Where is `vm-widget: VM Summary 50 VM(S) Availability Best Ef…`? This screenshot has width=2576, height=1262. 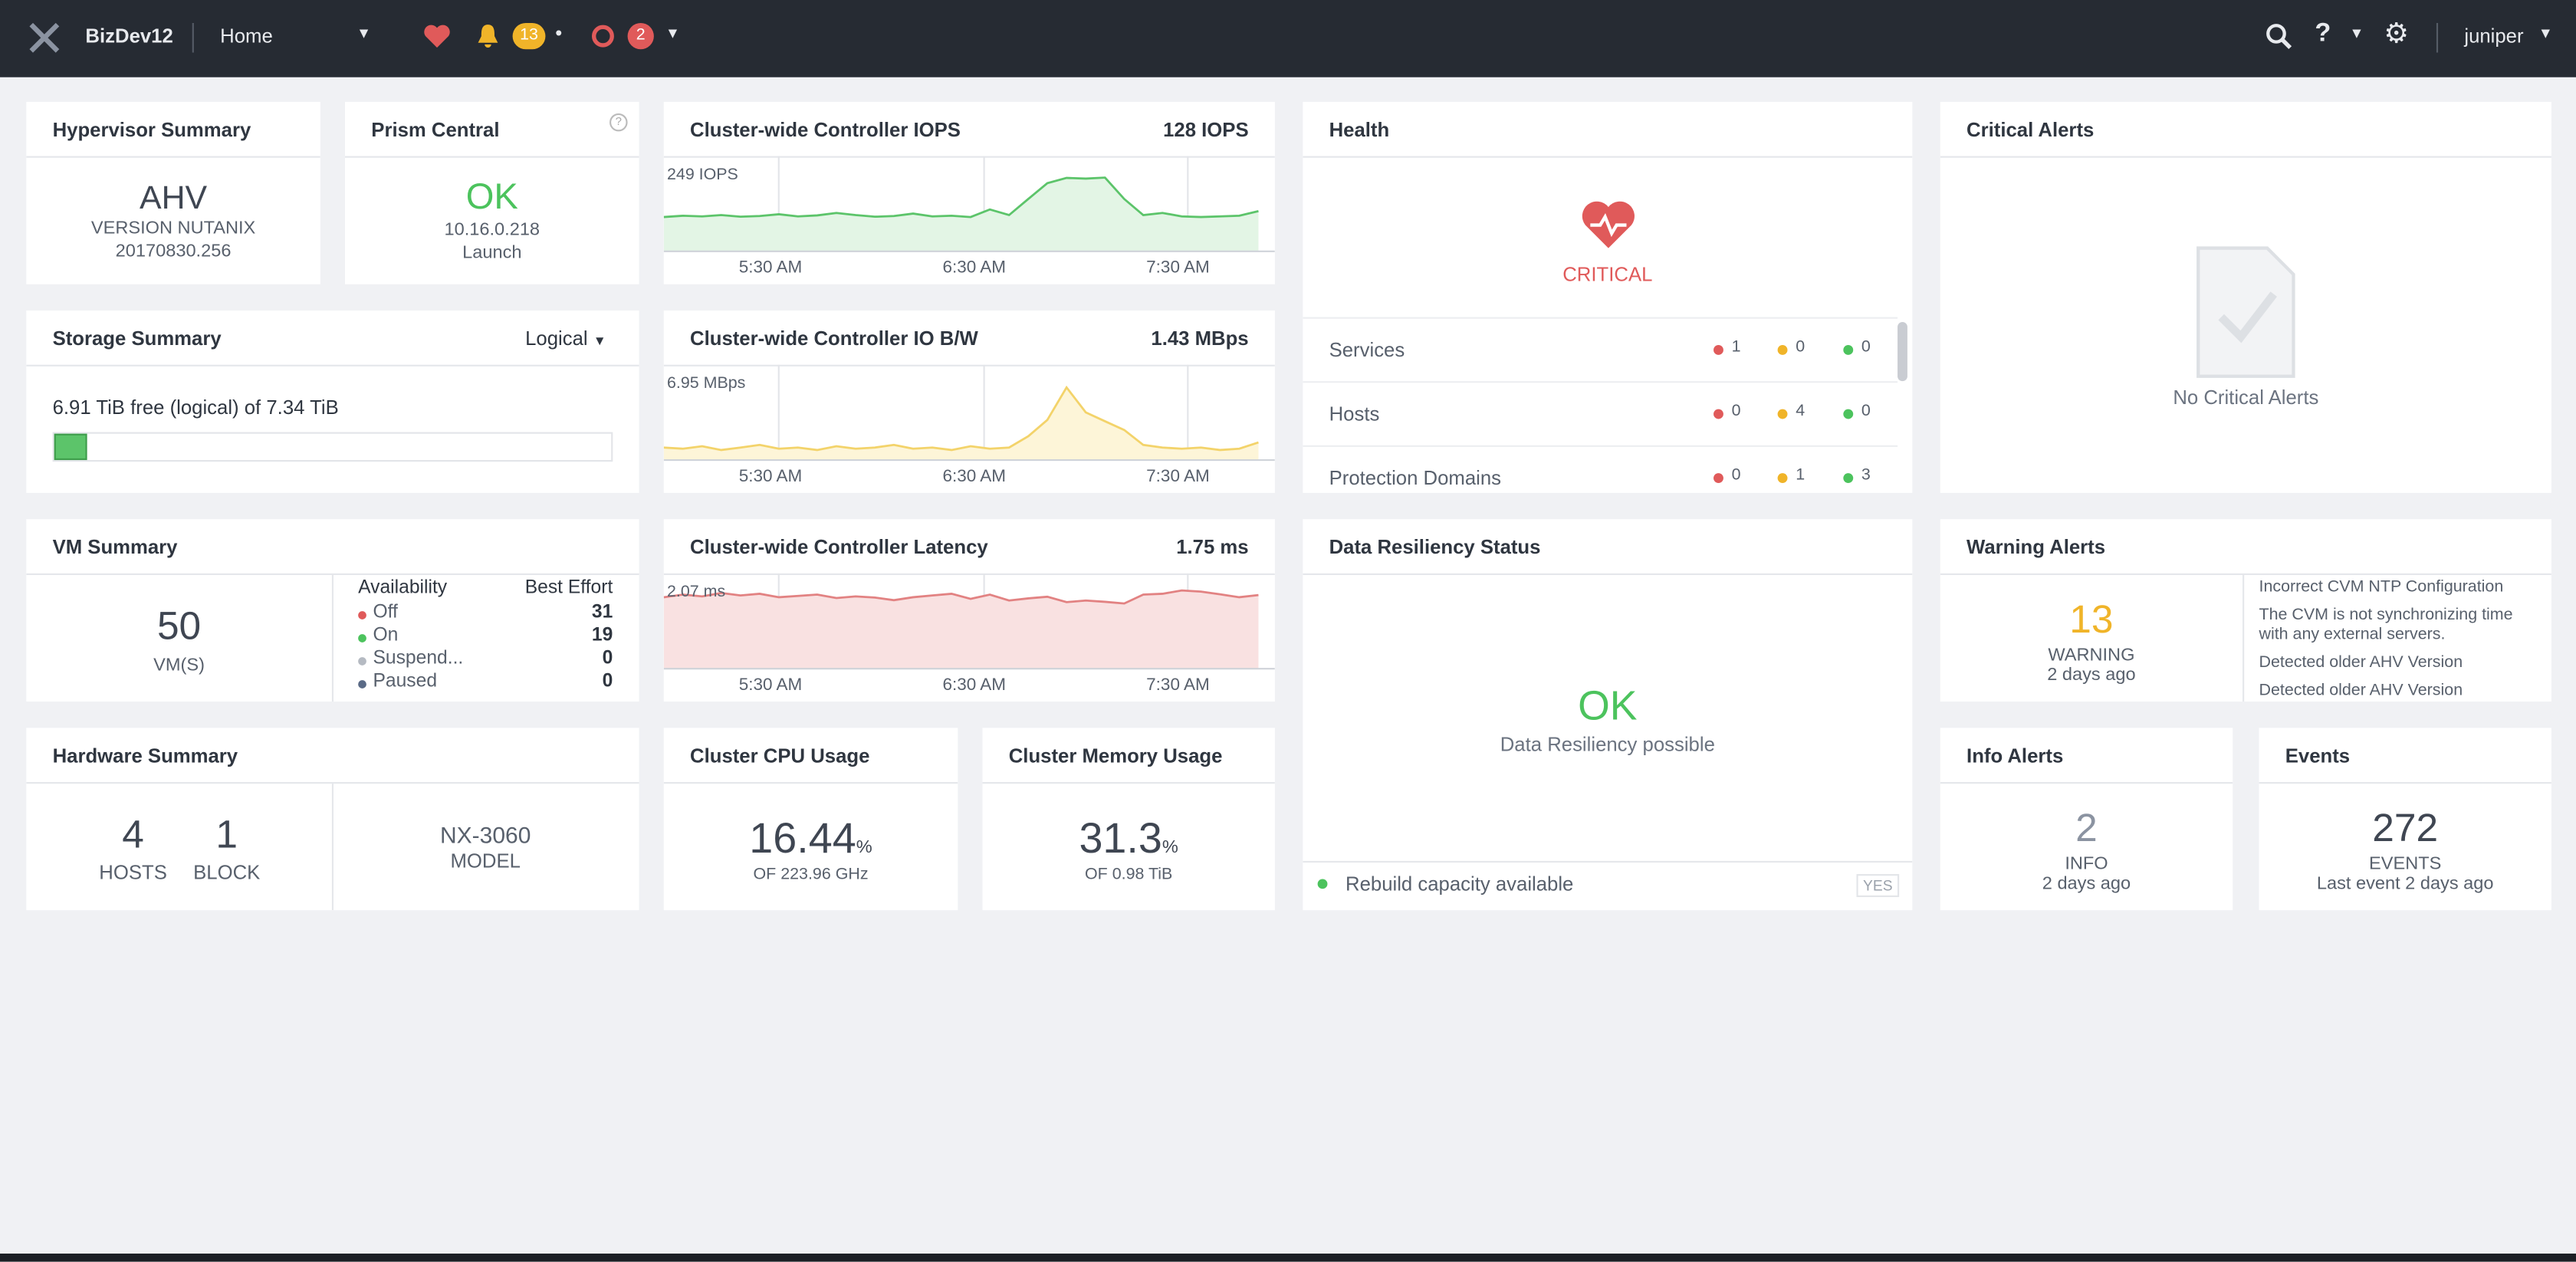 vm-widget: VM Summary 50 VM(S) Availability Best Ef… is located at coordinates (333, 610).